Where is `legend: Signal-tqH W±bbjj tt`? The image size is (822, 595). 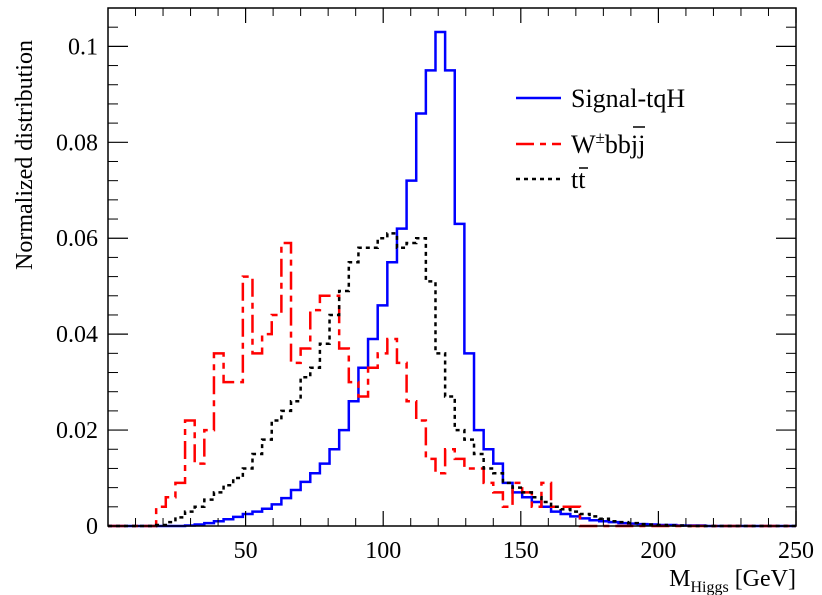 legend: Signal-tqH W±bbjj tt is located at coordinates (600, 139).